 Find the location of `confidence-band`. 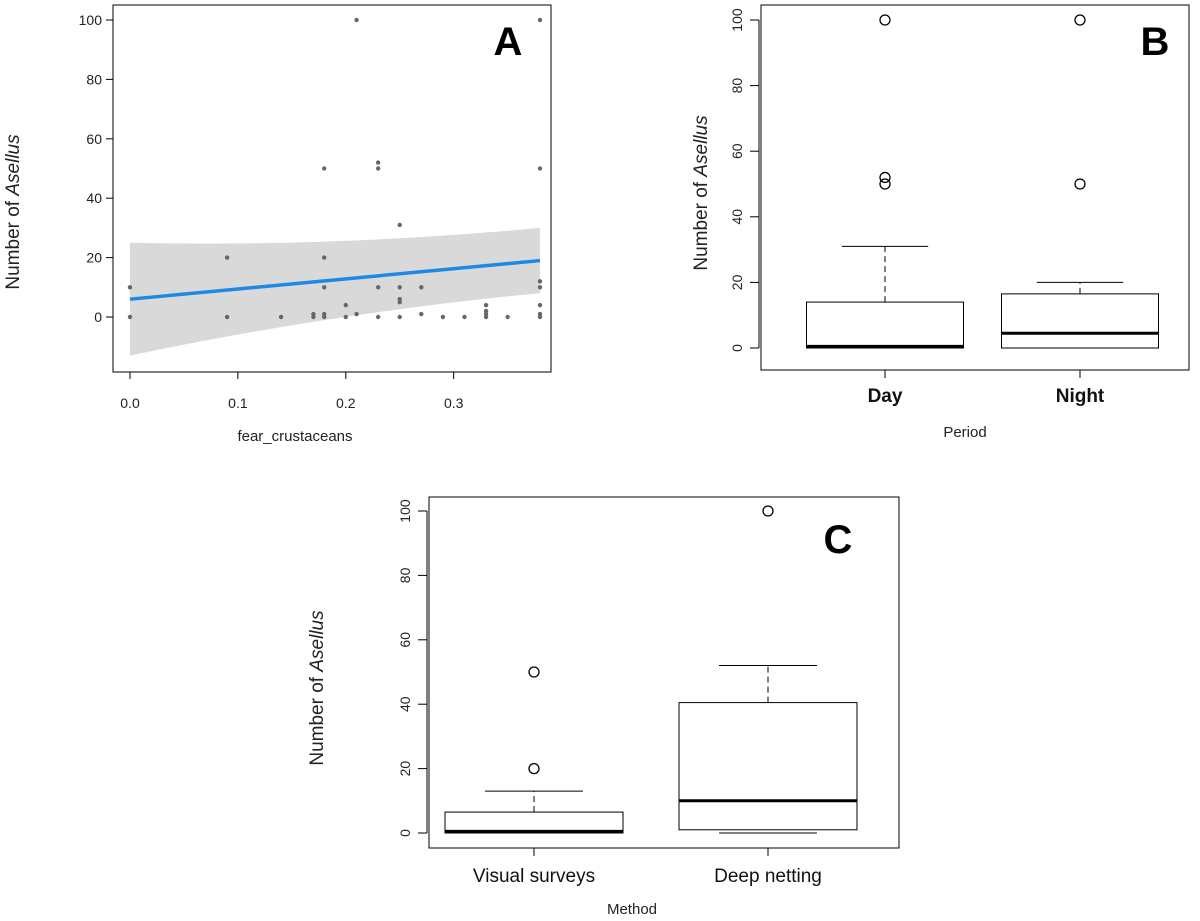

confidence-band is located at coordinates (335, 291).